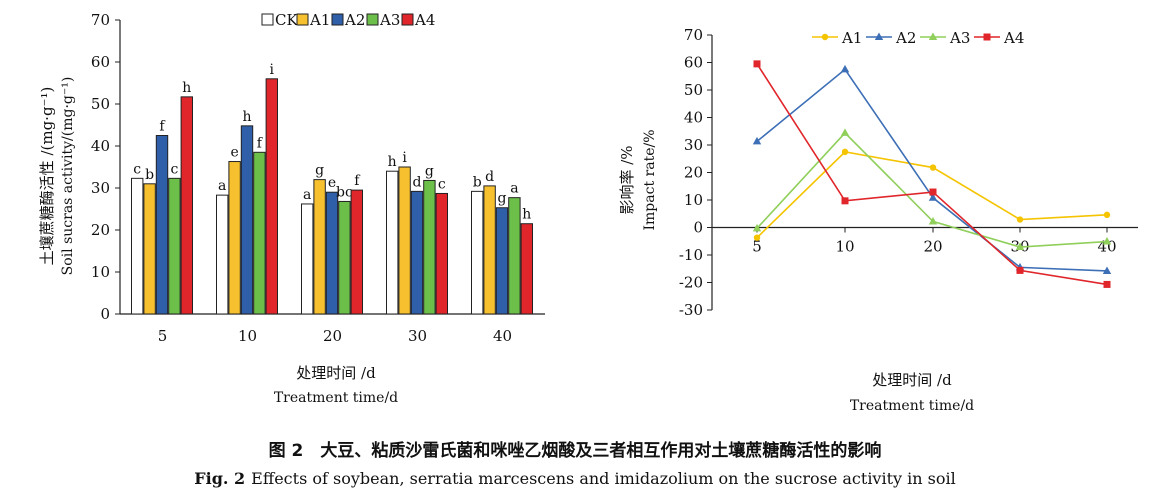 This screenshot has height=504, width=1150. Describe the element at coordinates (879, 36) in the screenshot. I see `legend-marker-A2` at that location.